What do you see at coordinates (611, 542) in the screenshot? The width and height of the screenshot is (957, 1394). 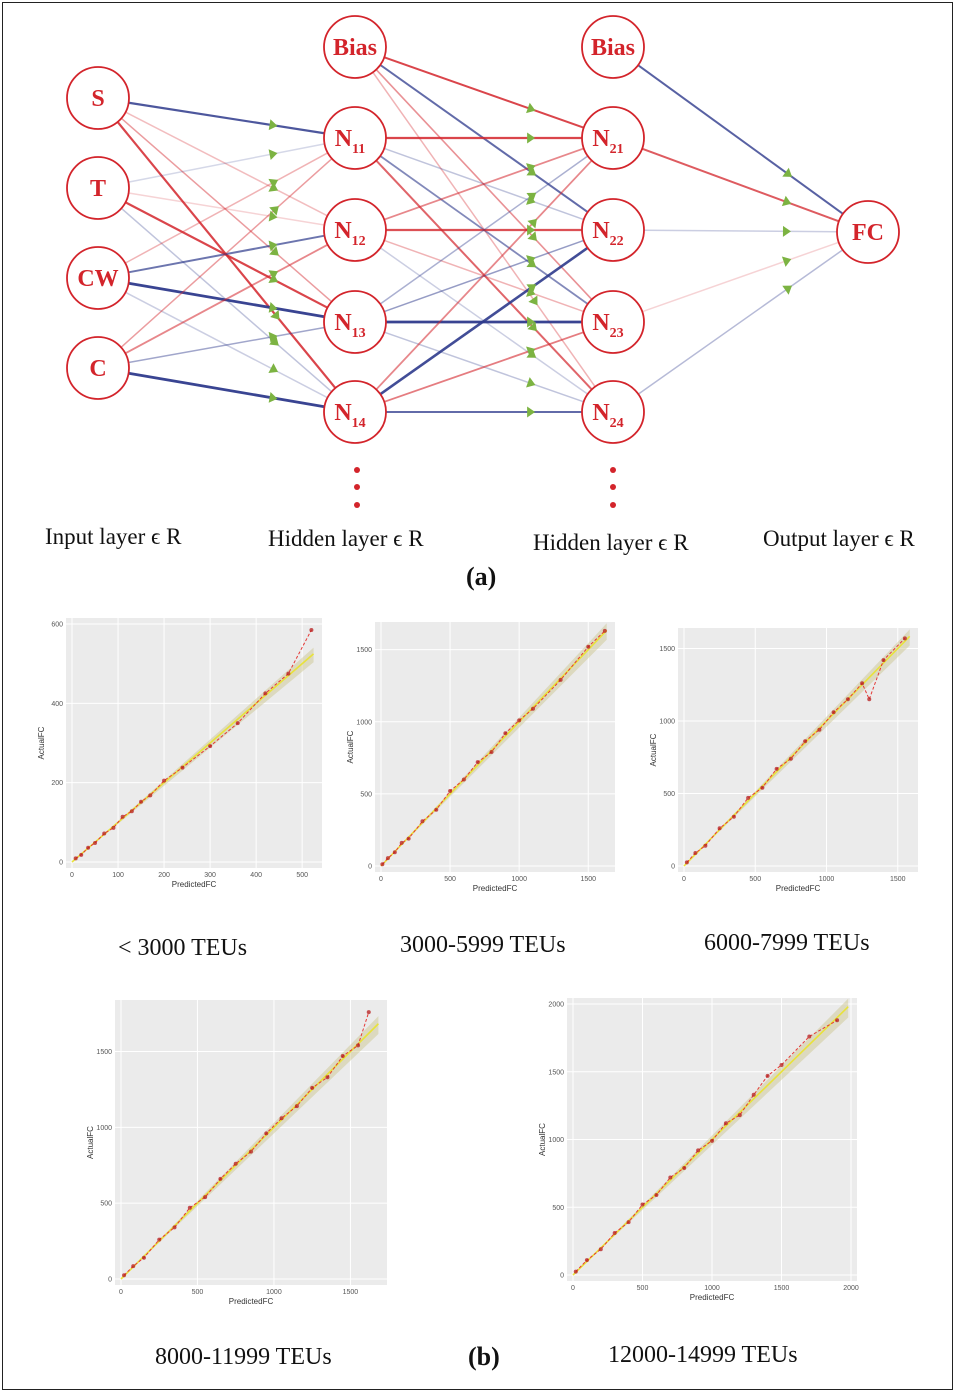 I see `hidden-layer-2-label: Hidden layer ϵ R` at bounding box center [611, 542].